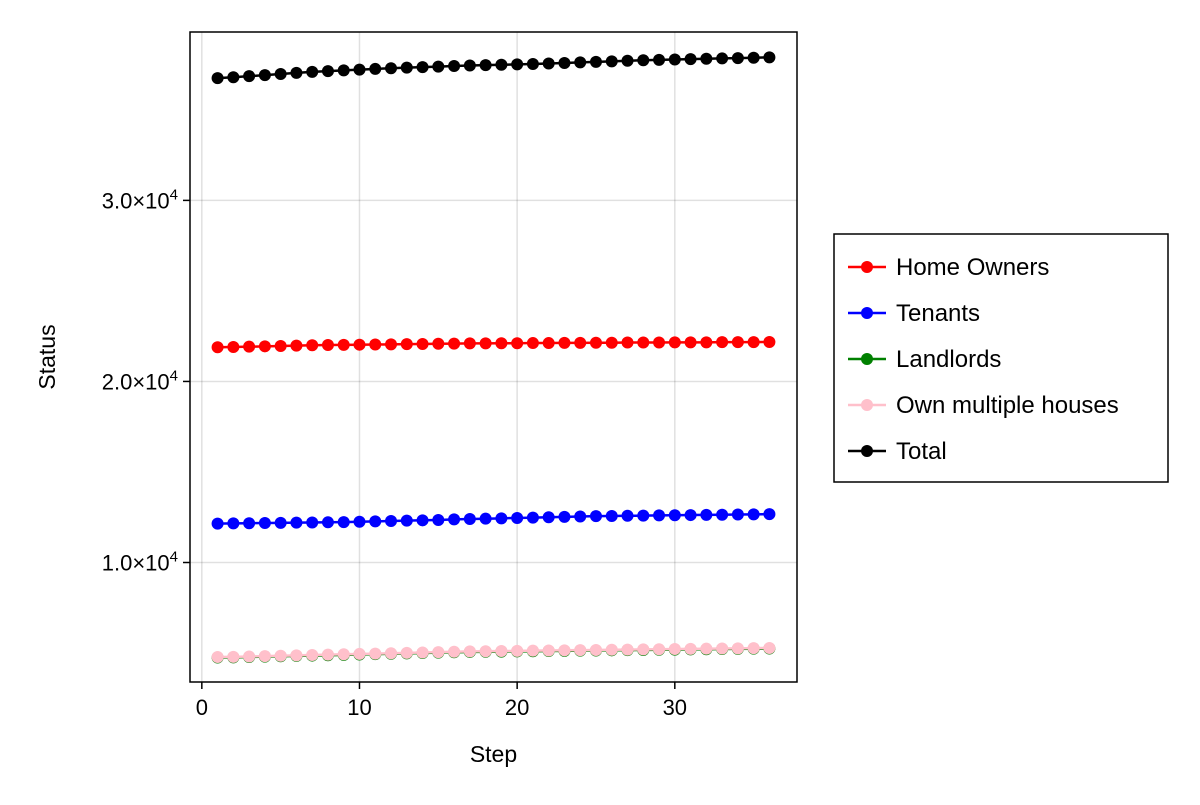  What do you see at coordinates (675, 707) in the screenshot?
I see `x-tick-label: 30` at bounding box center [675, 707].